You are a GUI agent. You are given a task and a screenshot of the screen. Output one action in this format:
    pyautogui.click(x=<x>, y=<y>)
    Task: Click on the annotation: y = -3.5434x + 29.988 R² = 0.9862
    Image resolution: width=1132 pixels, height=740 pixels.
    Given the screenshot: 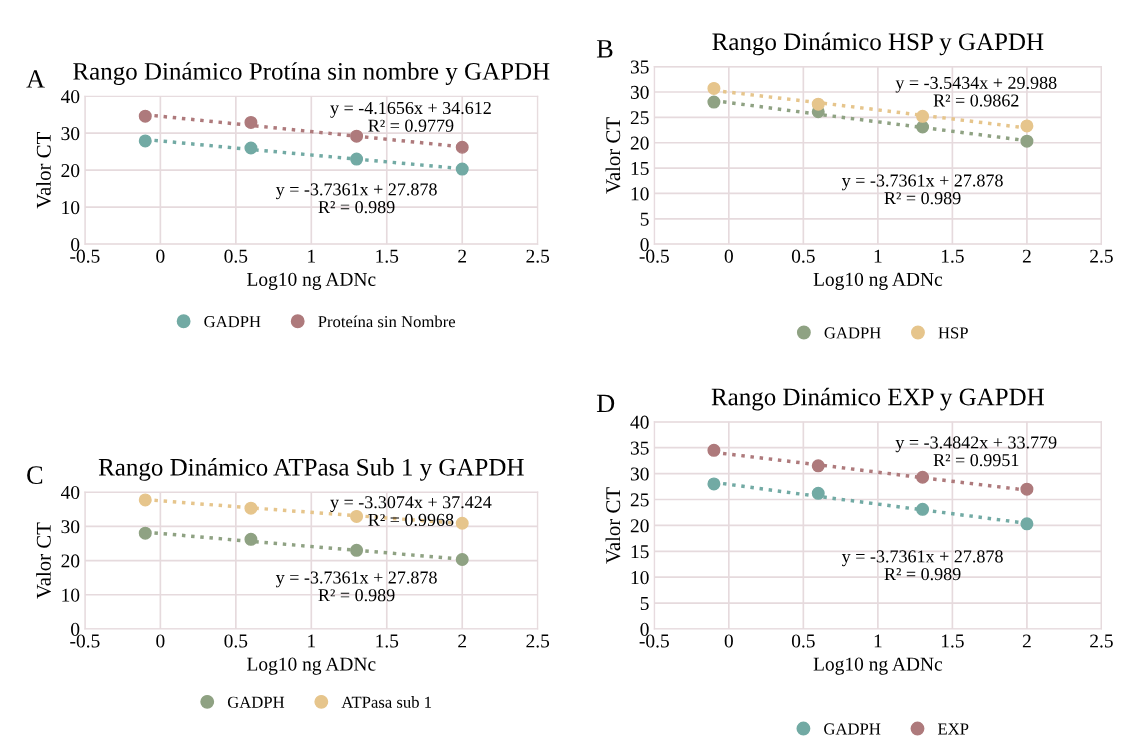 What is the action you would take?
    pyautogui.click(x=976, y=91)
    